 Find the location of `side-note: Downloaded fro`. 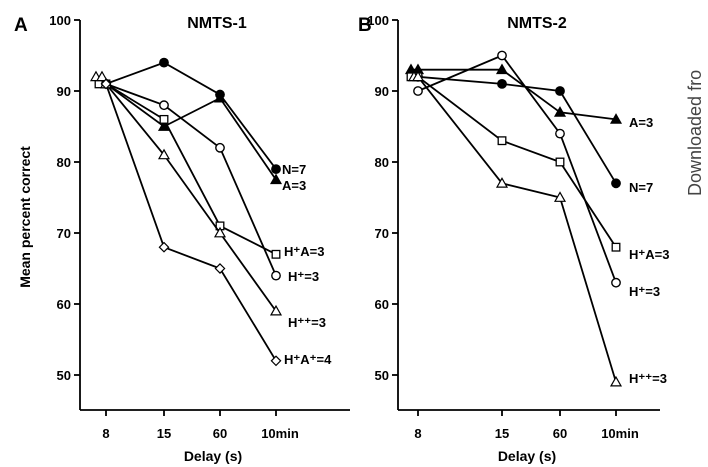

side-note: Downloaded fro is located at coordinates (695, 100).